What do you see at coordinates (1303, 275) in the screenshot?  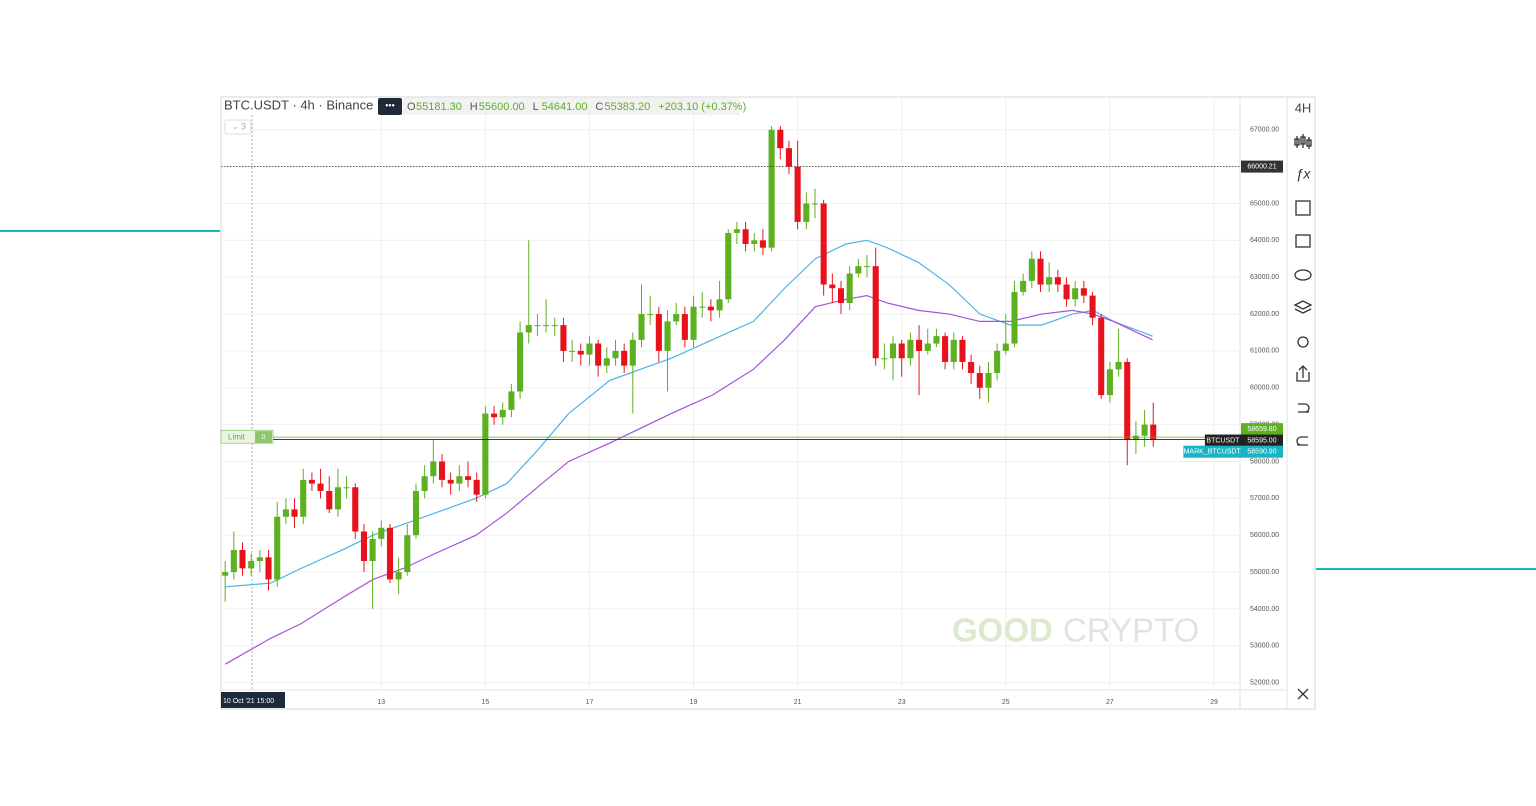 I see `visibility-icon` at bounding box center [1303, 275].